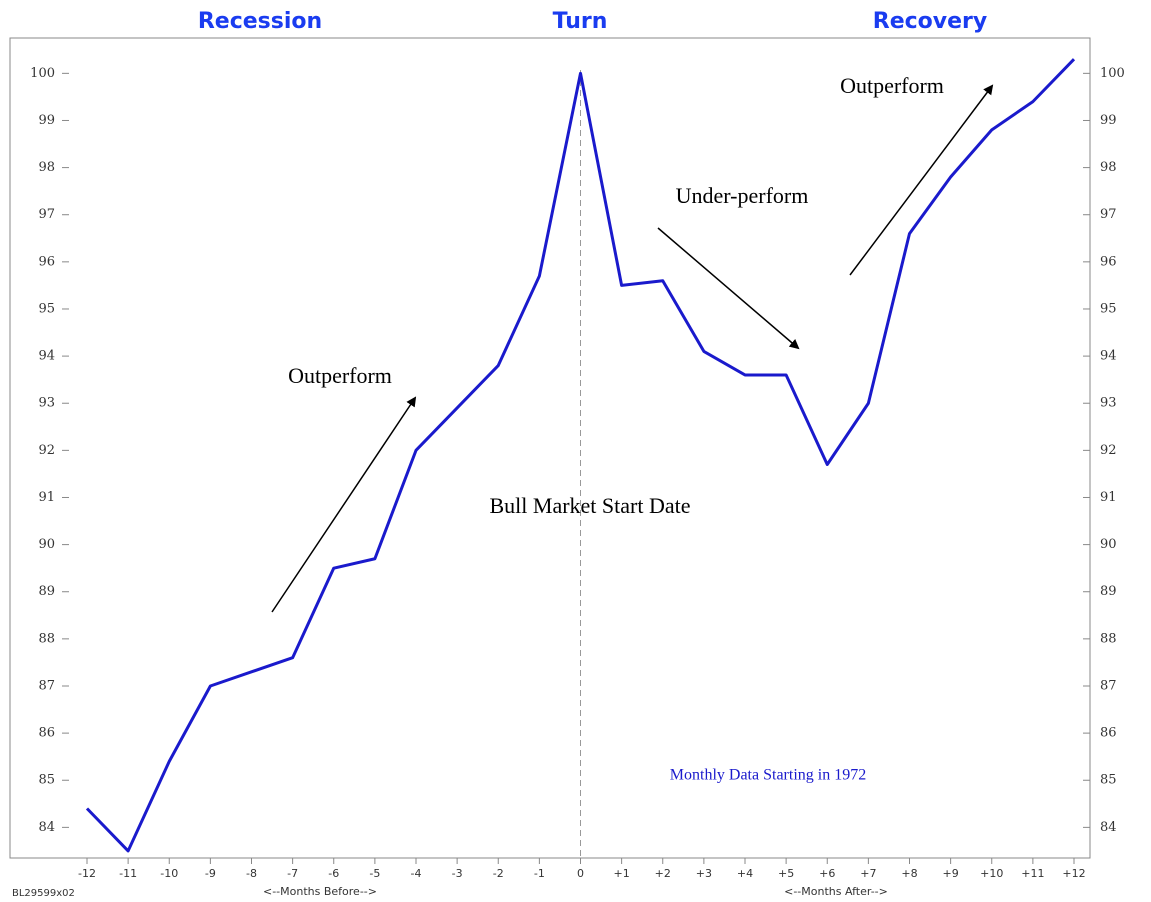 This screenshot has width=1151, height=902. What do you see at coordinates (320, 891) in the screenshot?
I see `x-axis-label: <--Months Before-->` at bounding box center [320, 891].